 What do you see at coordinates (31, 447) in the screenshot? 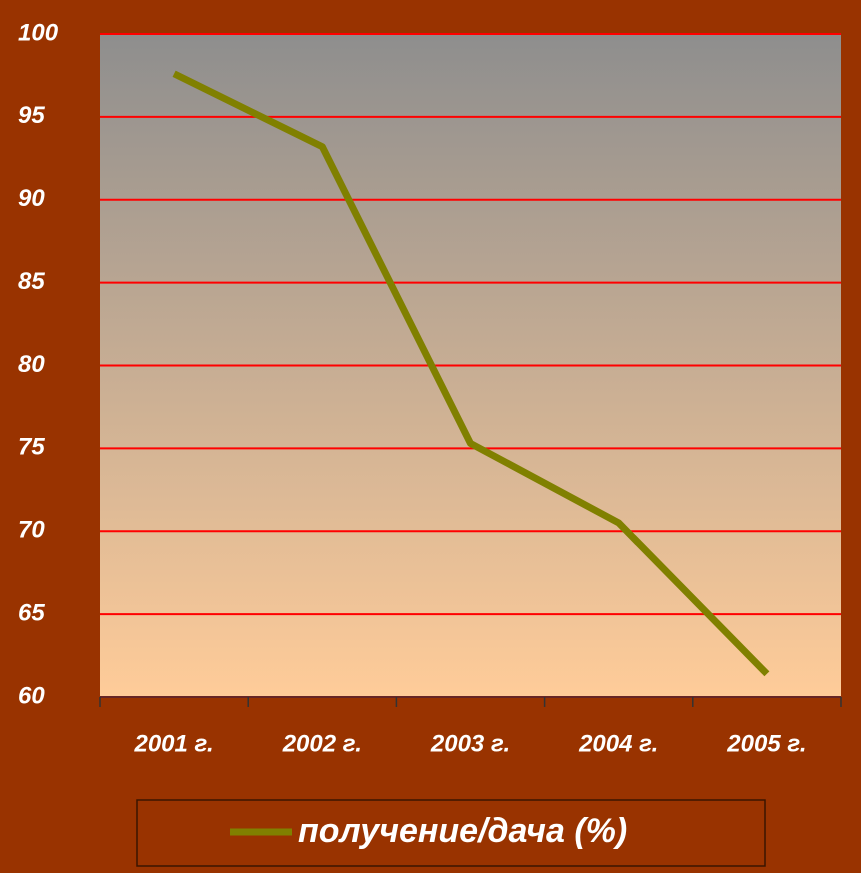
I see `y-tick-label: 75` at bounding box center [31, 447].